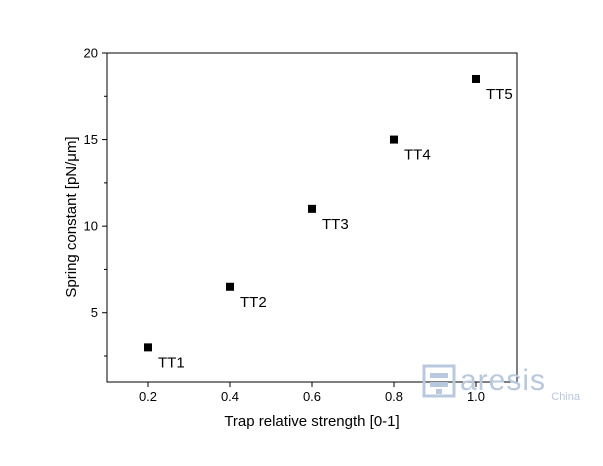 Image resolution: width=603 pixels, height=466 pixels. Describe the element at coordinates (439, 381) in the screenshot. I see `aresis-logo-icon` at that location.